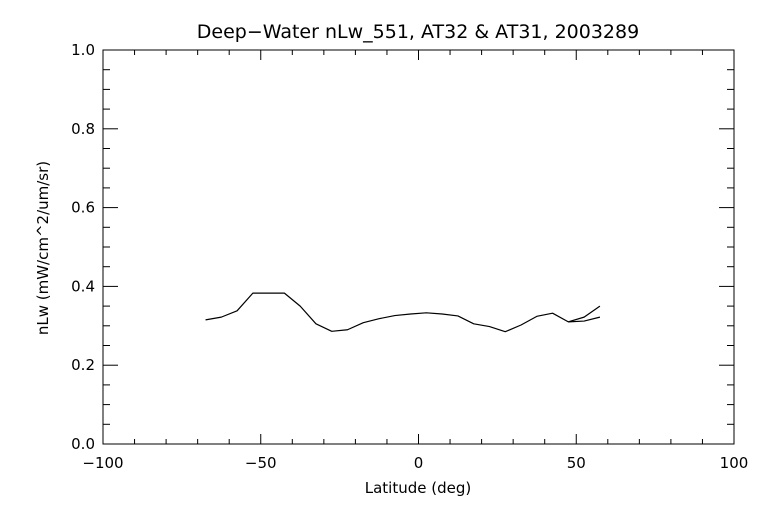 The height and width of the screenshot is (512, 768). Describe the element at coordinates (83, 365) in the screenshot. I see `y-tick-label: 0.2` at that location.